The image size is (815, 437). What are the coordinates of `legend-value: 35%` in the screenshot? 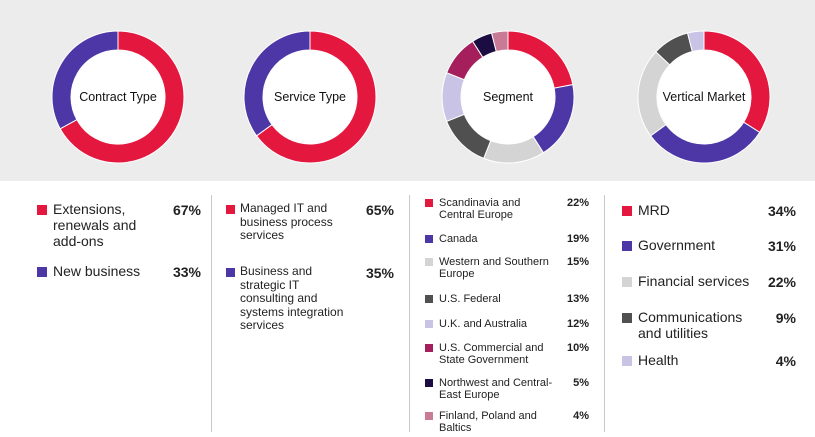 It's located at (379, 273).